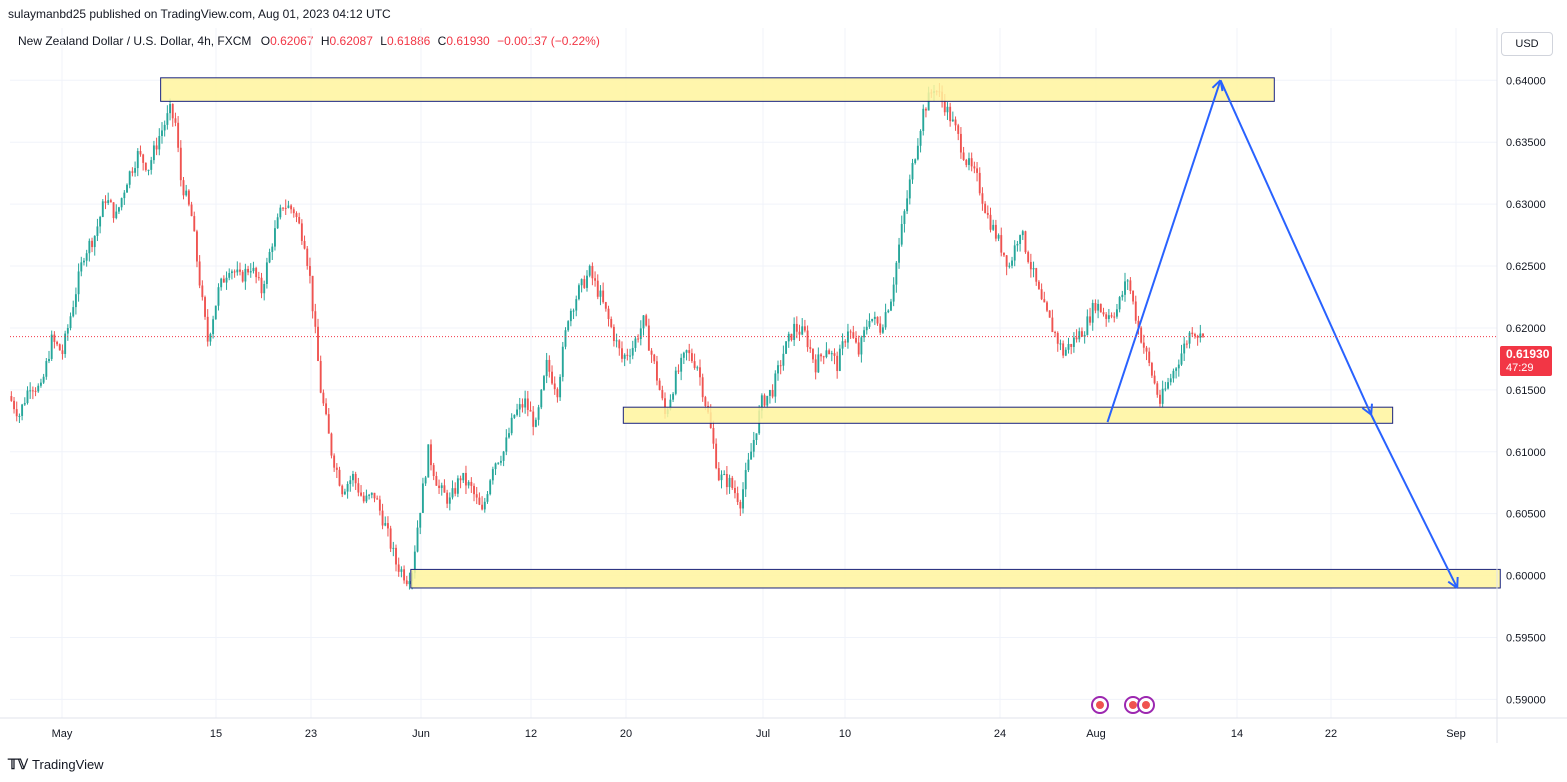 Image resolution: width=1567 pixels, height=782 pixels. Describe the element at coordinates (1096, 734) in the screenshot. I see `x-tick-label: Aug` at that location.